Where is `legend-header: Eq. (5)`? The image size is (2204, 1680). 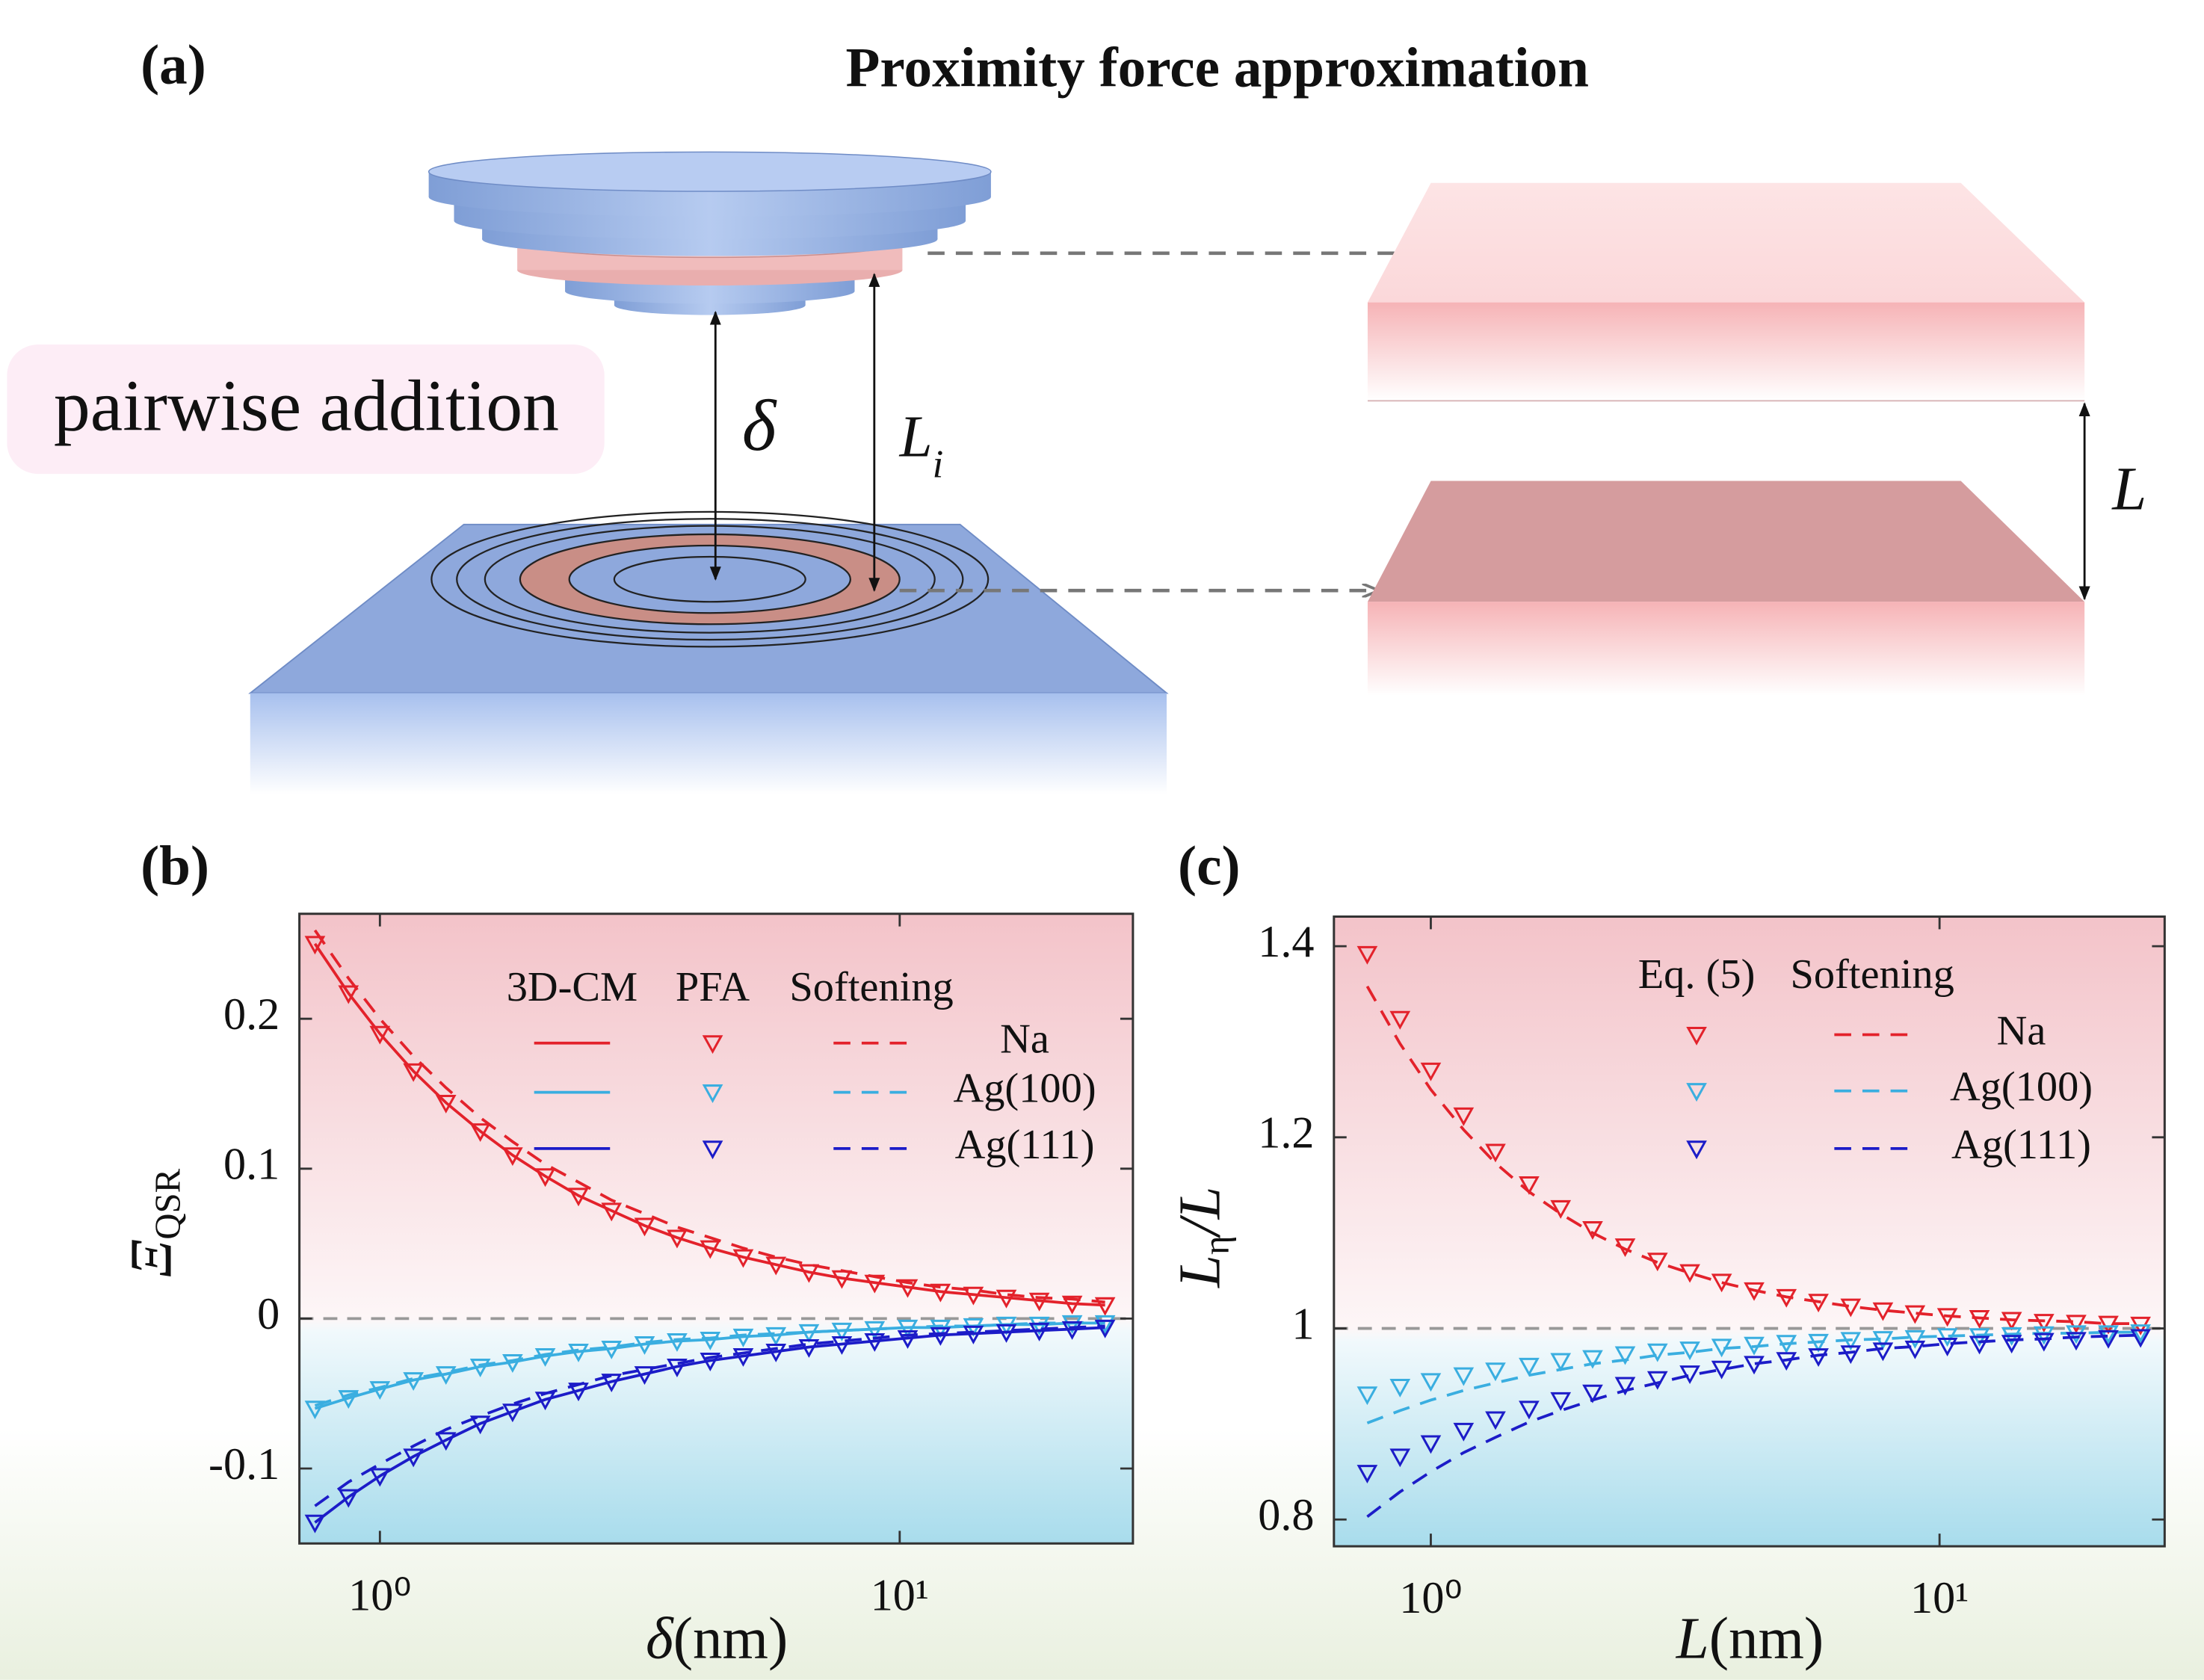 legend-header: Eq. (5) is located at coordinates (1697, 974).